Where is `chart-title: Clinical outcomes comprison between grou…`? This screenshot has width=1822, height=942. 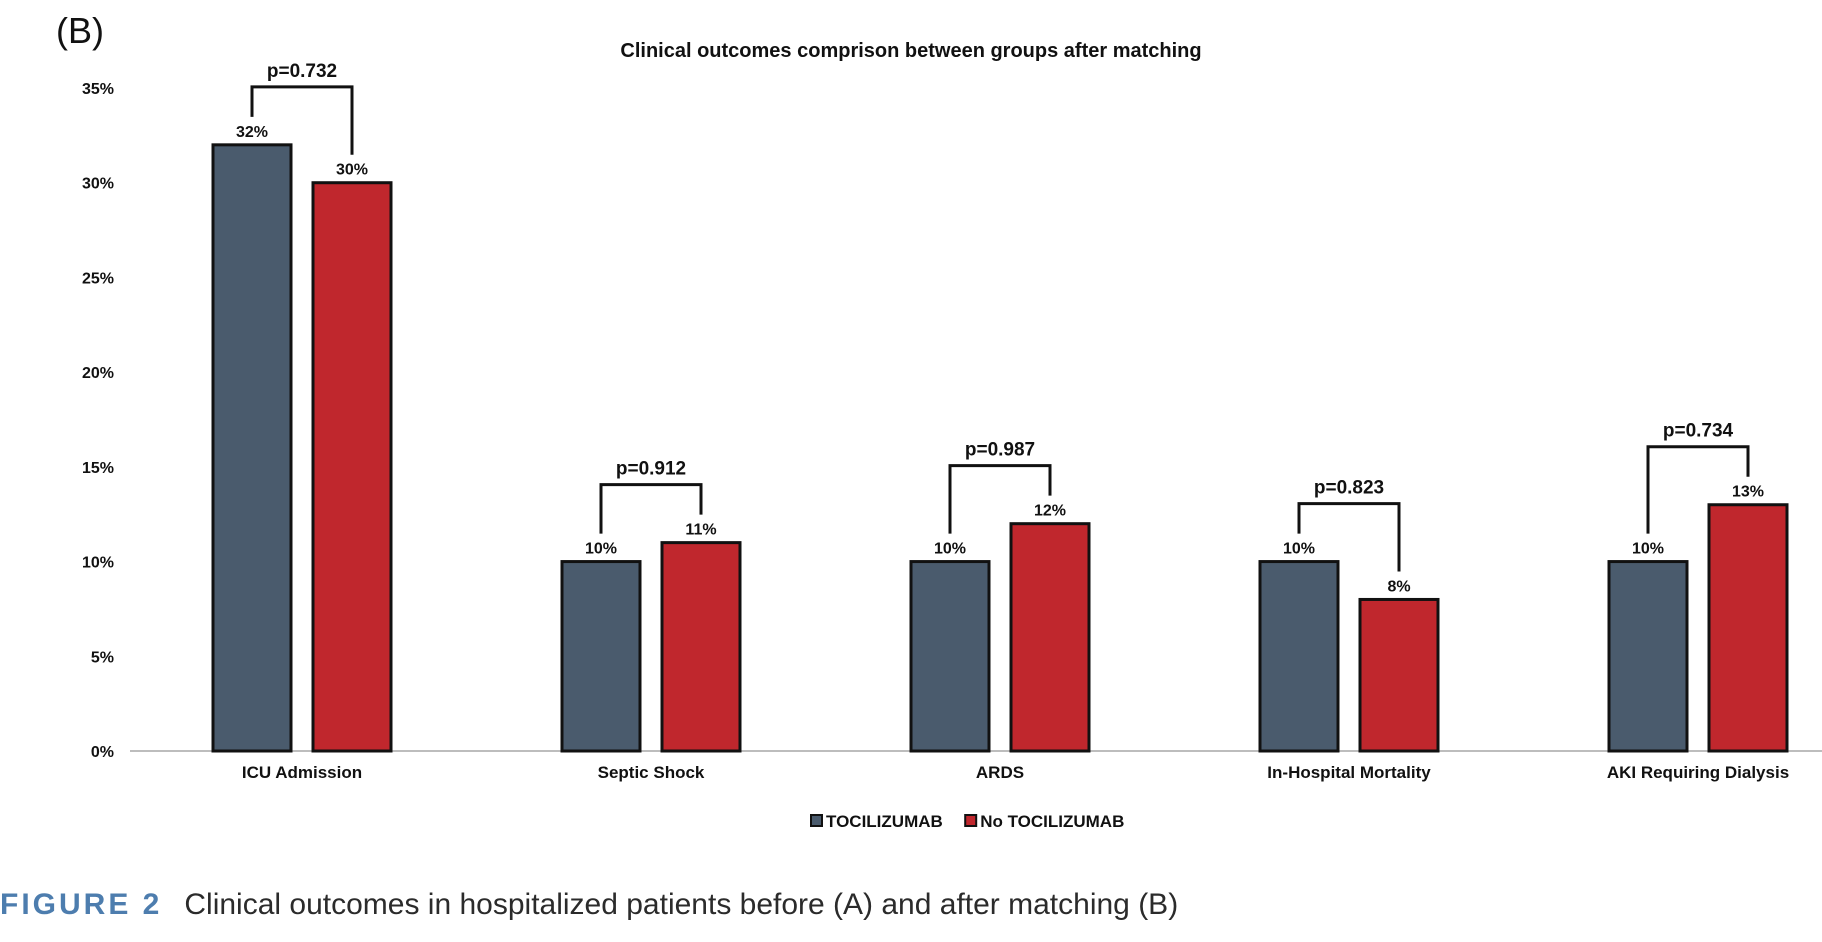
chart-title: Clinical outcomes comprison between grou… is located at coordinates (911, 51).